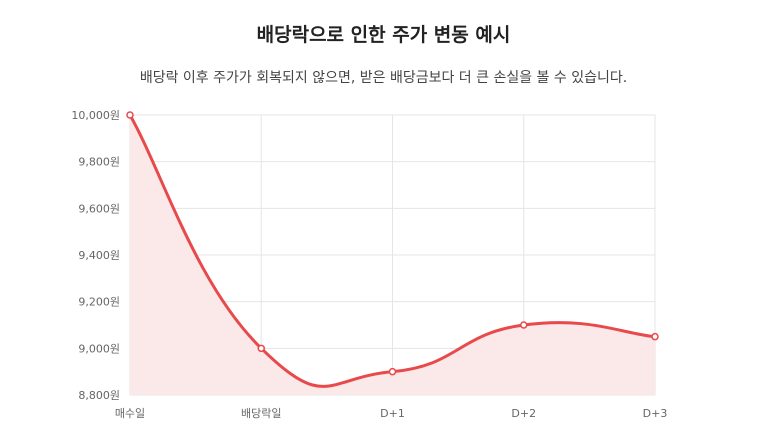  I want to click on y-tick-label: 9,000원, so click(99, 348).